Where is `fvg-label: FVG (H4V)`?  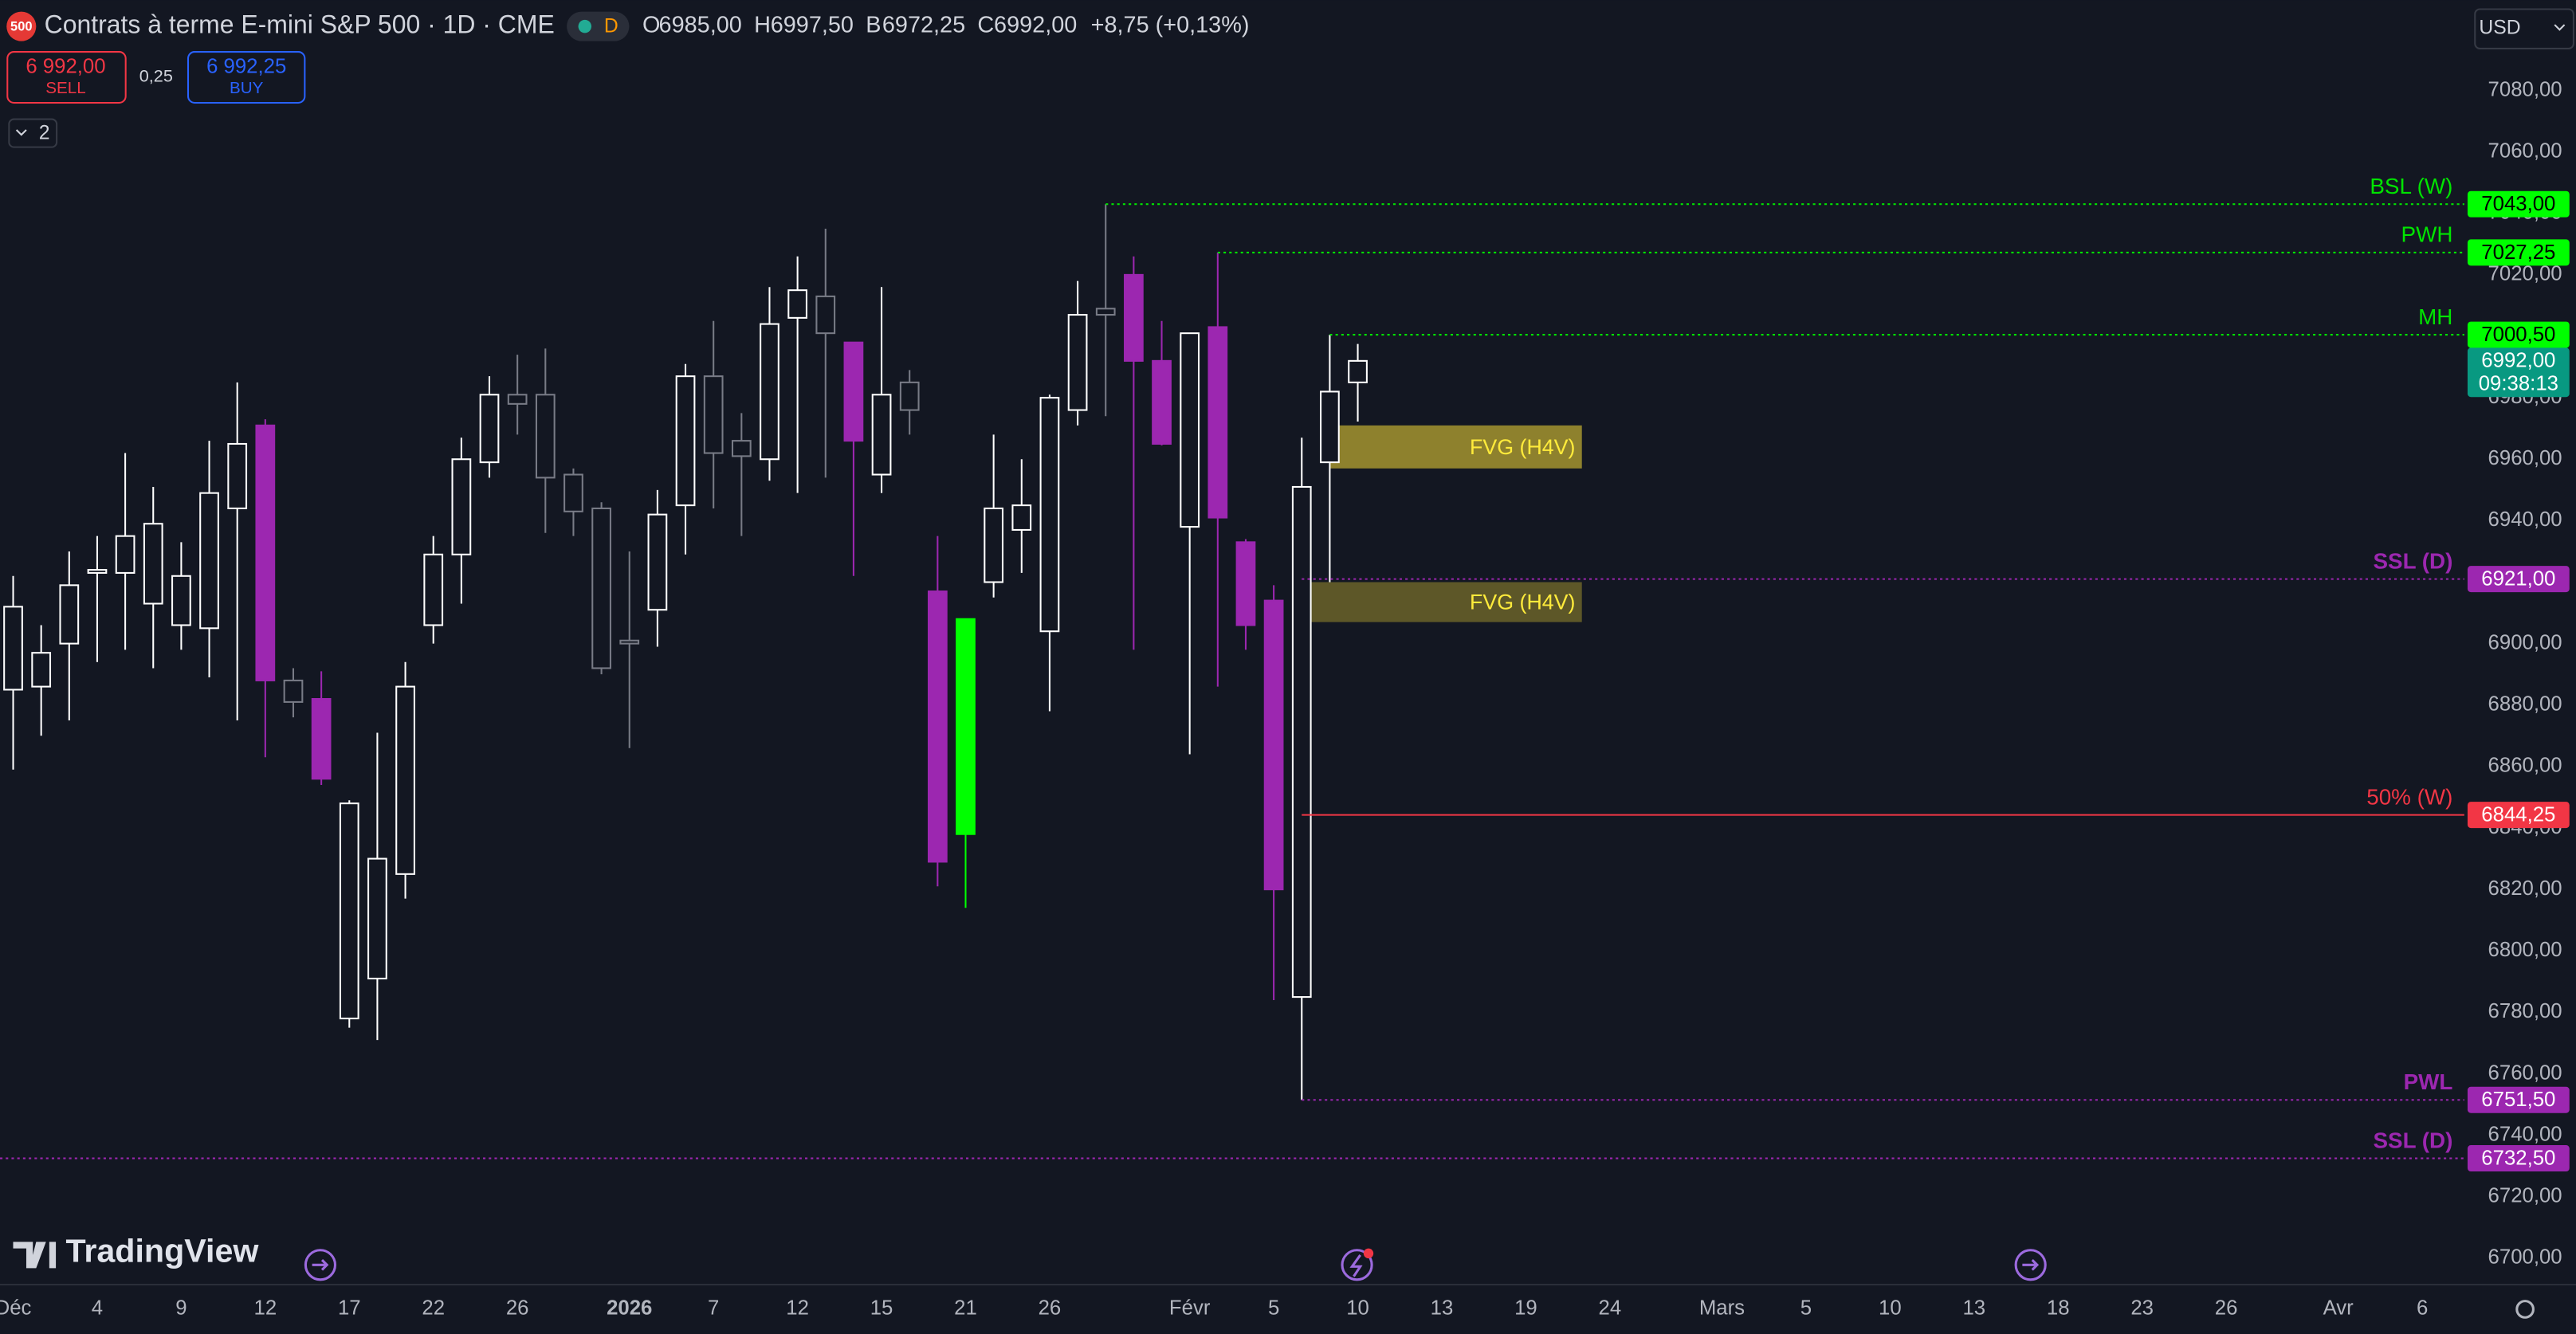 fvg-label: FVG (H4V) is located at coordinates (1522, 602).